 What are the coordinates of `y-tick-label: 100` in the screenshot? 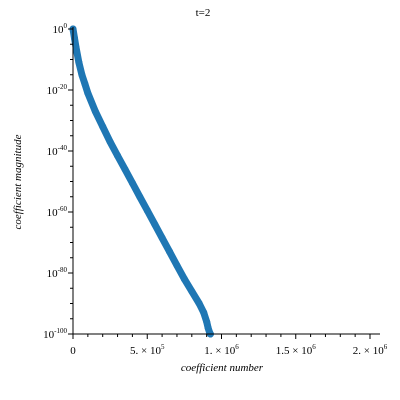 It's located at (60, 29).